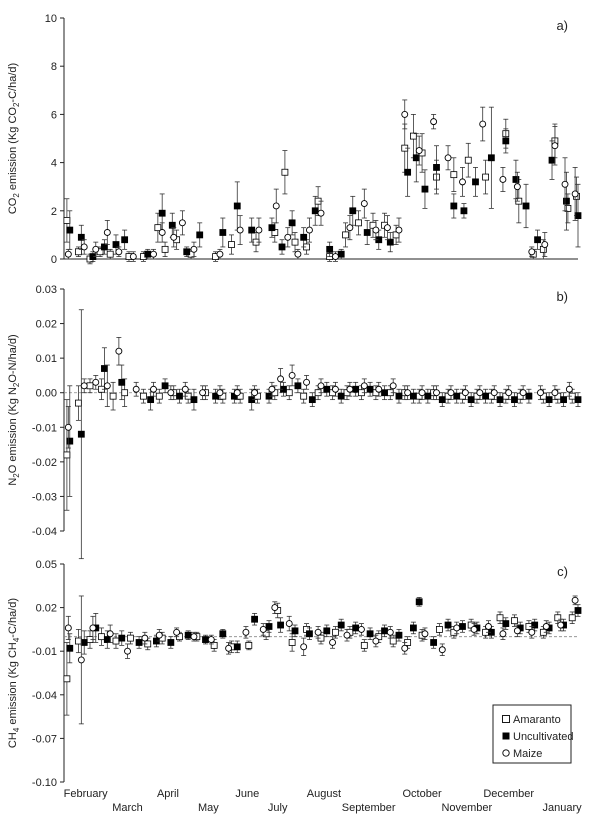 Image resolution: width=590 pixels, height=825 pixels. What do you see at coordinates (16, 104) in the screenshot?
I see `y-axis-title-part: 2` at bounding box center [16, 104].